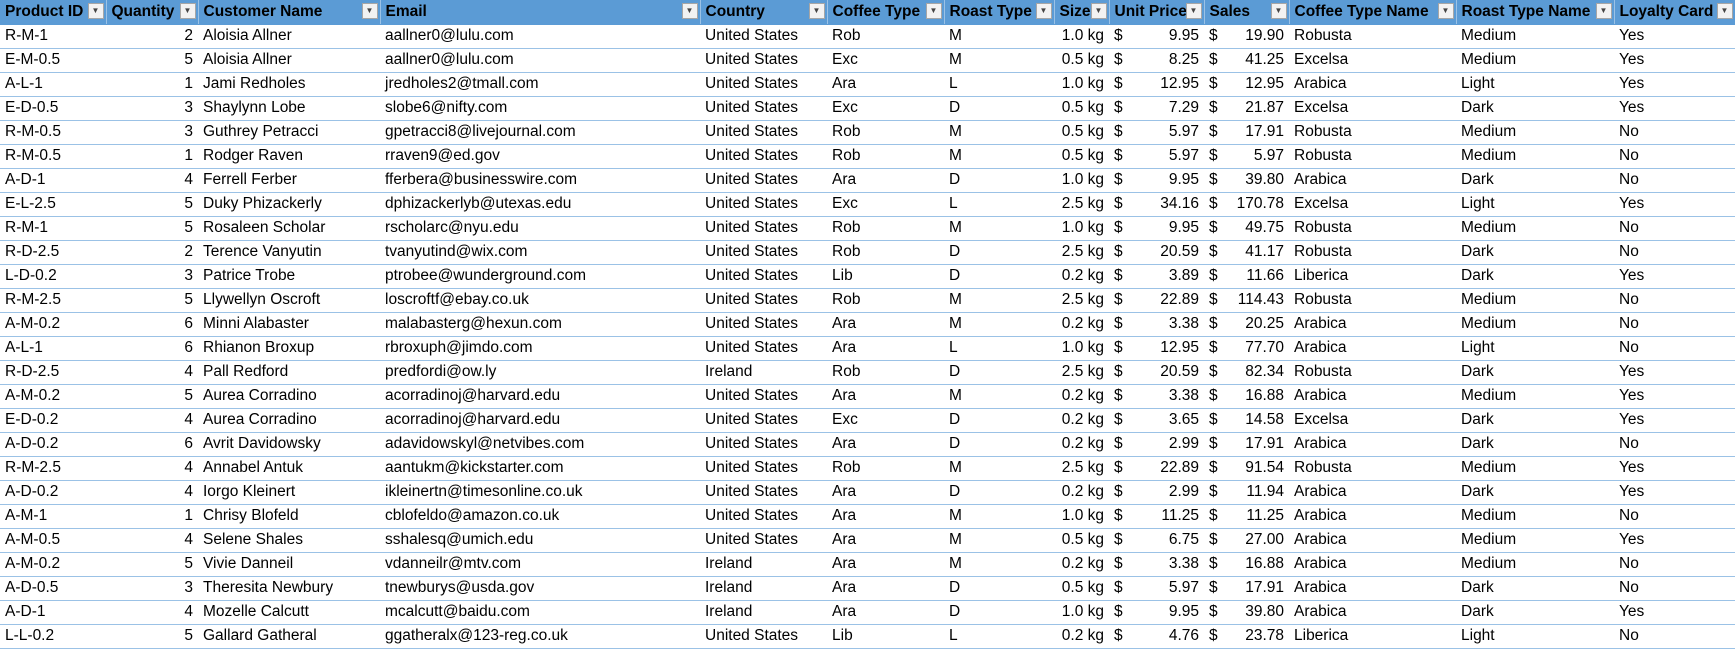 This screenshot has height=651, width=1735. Describe the element at coordinates (289, 84) in the screenshot. I see `cell-name: Jami Redholes` at that location.